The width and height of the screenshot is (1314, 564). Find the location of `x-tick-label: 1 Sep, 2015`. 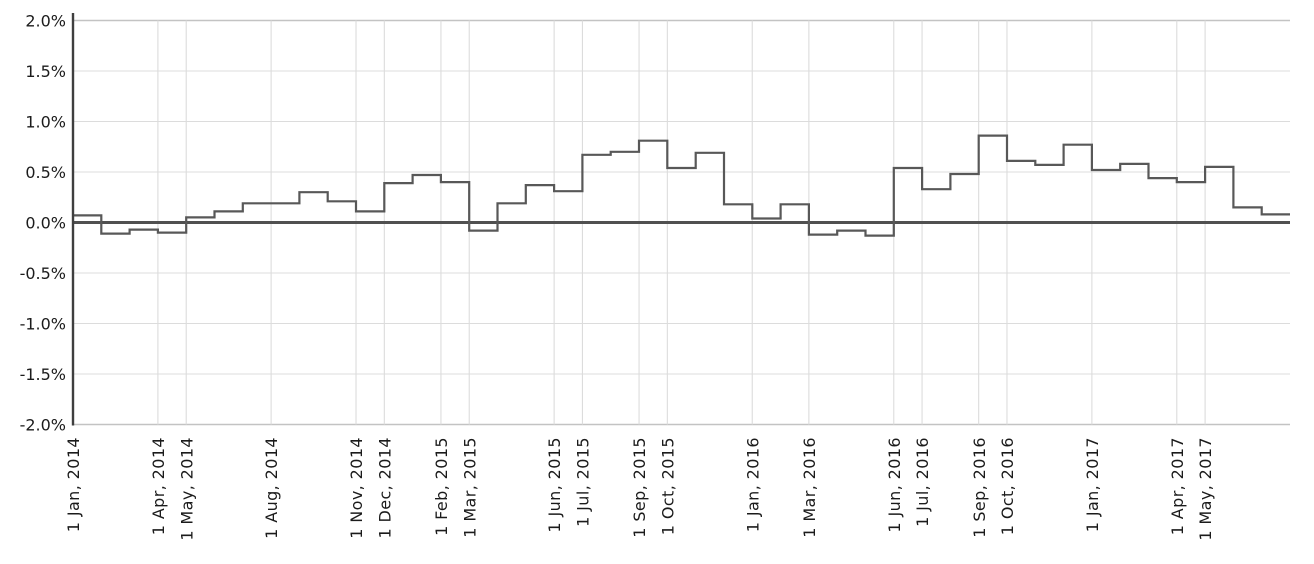

x-tick-label: 1 Sep, 2015 is located at coordinates (639, 487).